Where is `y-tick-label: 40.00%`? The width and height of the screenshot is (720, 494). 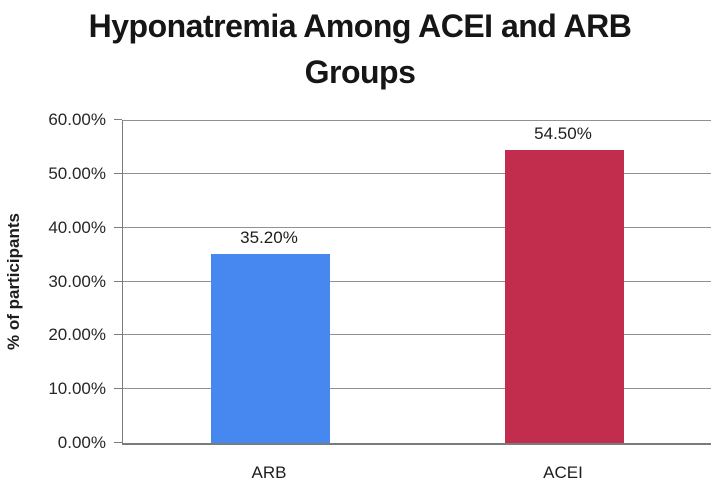 y-tick-label: 40.00% is located at coordinates (77, 227).